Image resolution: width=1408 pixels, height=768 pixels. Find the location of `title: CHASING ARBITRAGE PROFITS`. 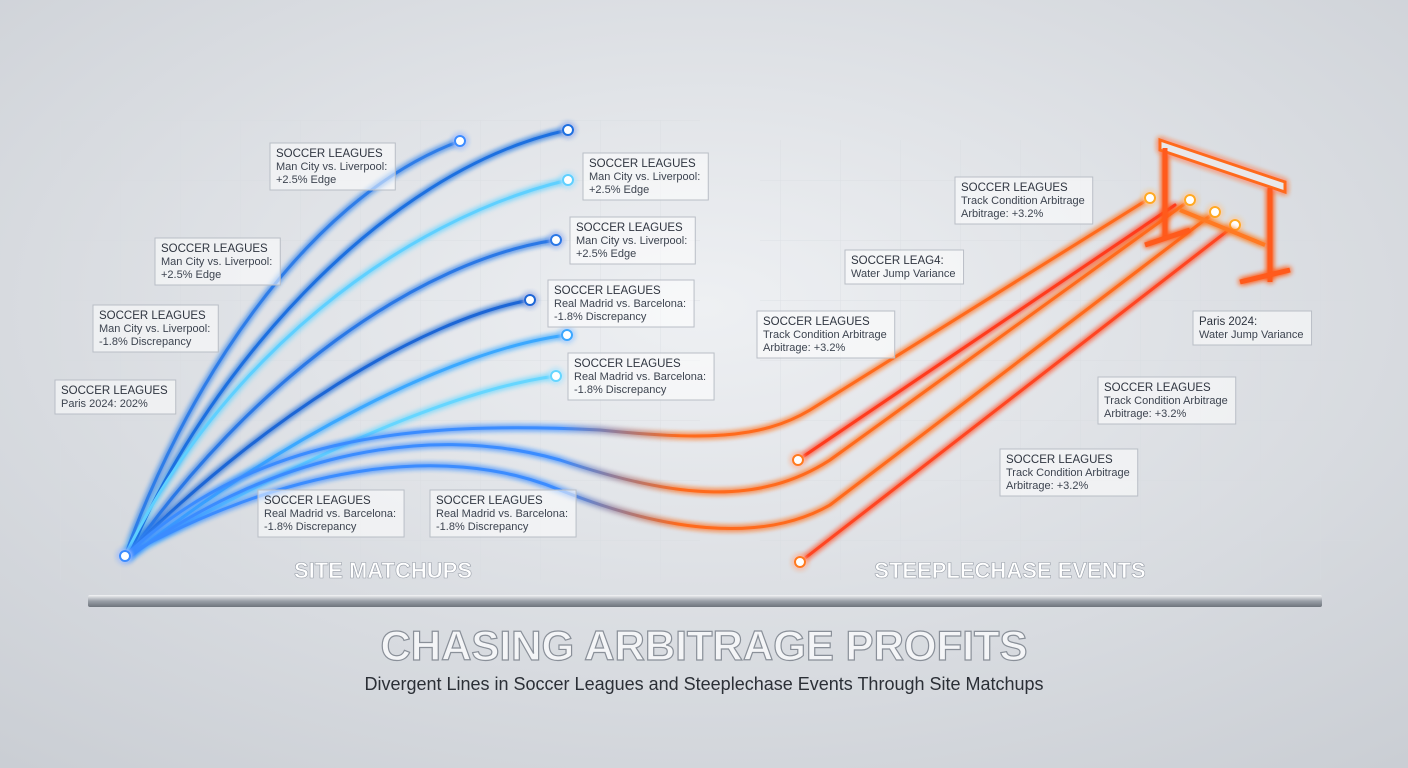

title: CHASING ARBITRAGE PROFITS is located at coordinates (703, 645).